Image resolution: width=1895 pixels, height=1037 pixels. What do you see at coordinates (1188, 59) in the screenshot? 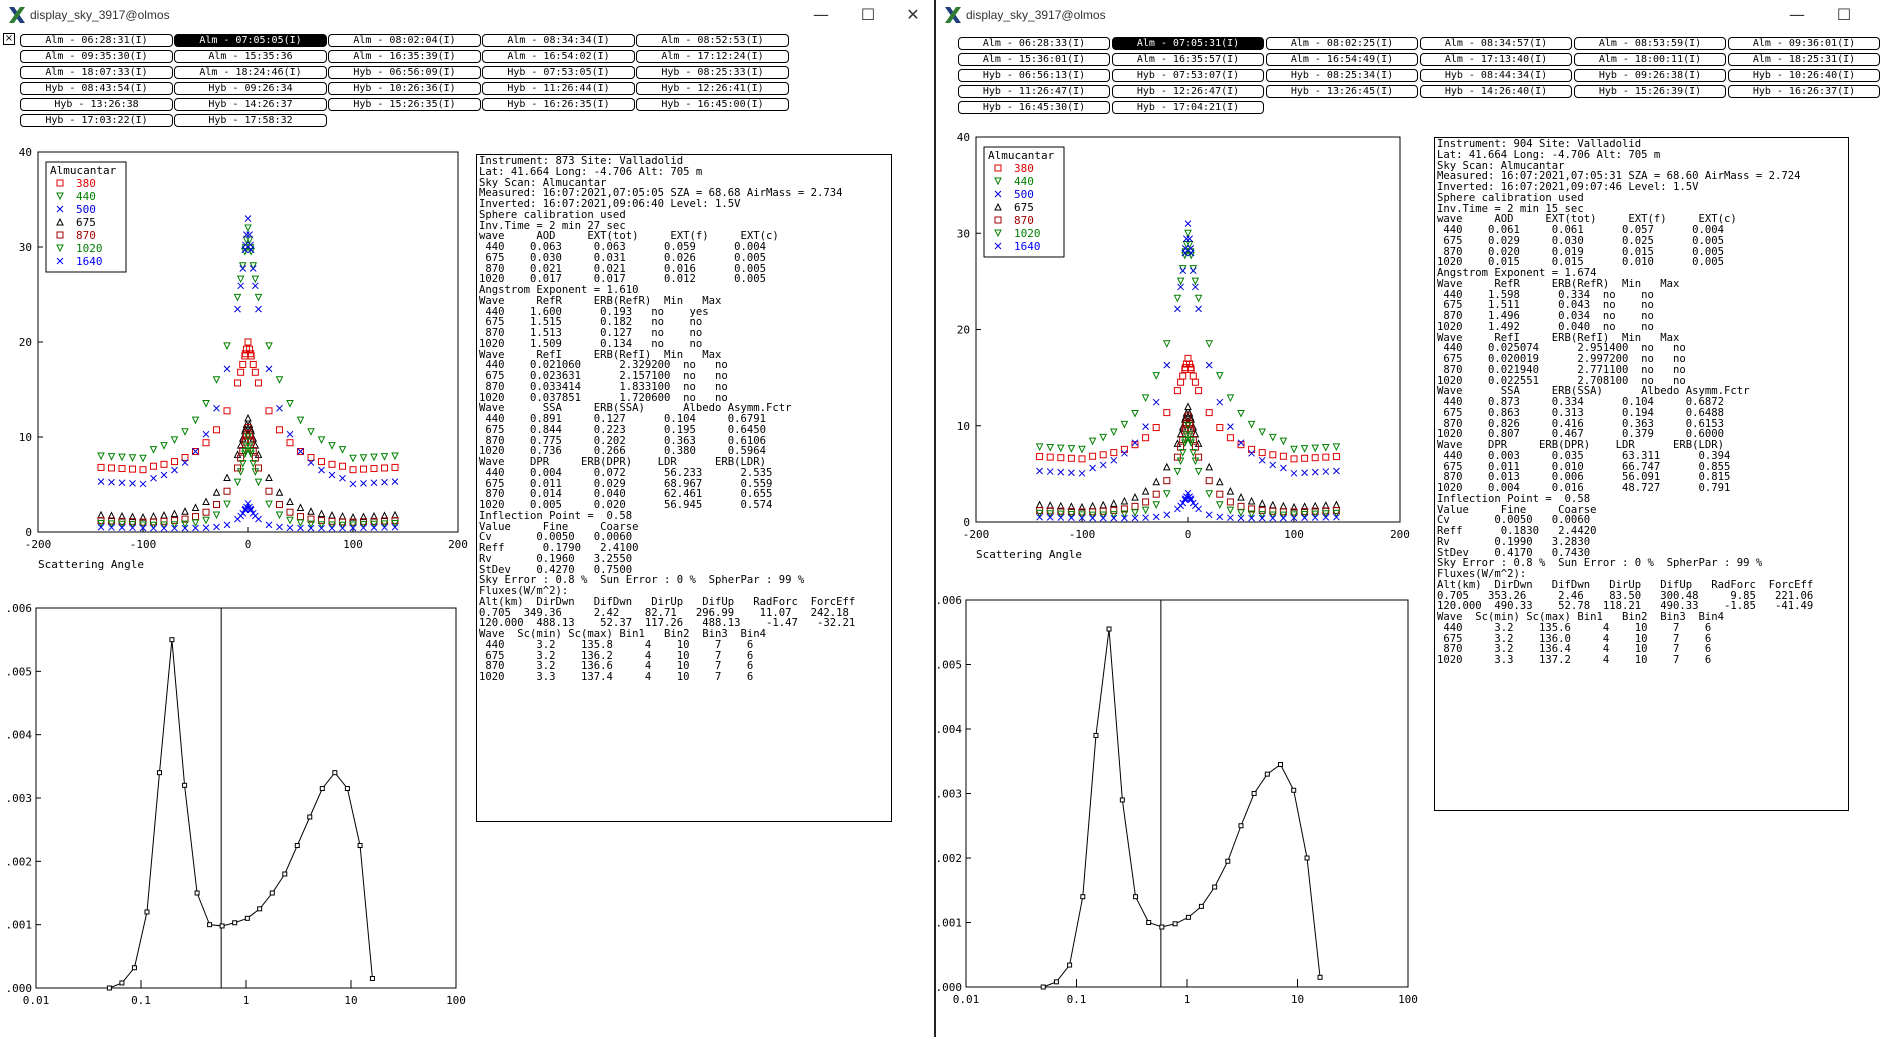
I see `tab-alm-16-35-57-i: Alm - 16:35:57(I)` at bounding box center [1188, 59].